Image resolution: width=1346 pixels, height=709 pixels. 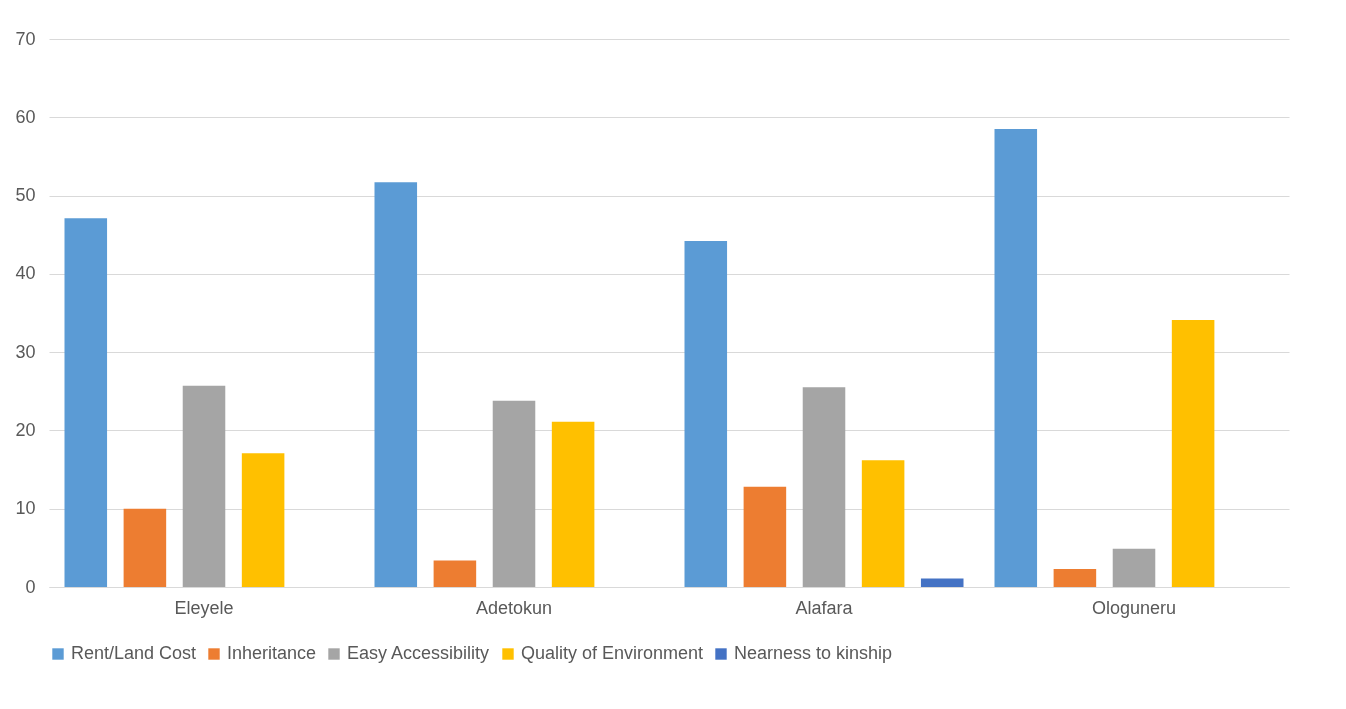 What do you see at coordinates (204, 607) in the screenshot?
I see `x-tick-label: Eleyele` at bounding box center [204, 607].